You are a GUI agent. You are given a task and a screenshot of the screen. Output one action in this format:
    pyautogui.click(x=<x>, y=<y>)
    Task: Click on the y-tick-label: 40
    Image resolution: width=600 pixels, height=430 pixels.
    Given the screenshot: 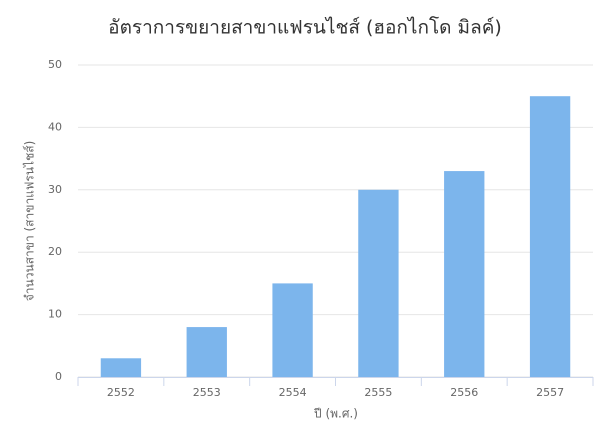 What is the action you would take?
    pyautogui.click(x=55, y=126)
    